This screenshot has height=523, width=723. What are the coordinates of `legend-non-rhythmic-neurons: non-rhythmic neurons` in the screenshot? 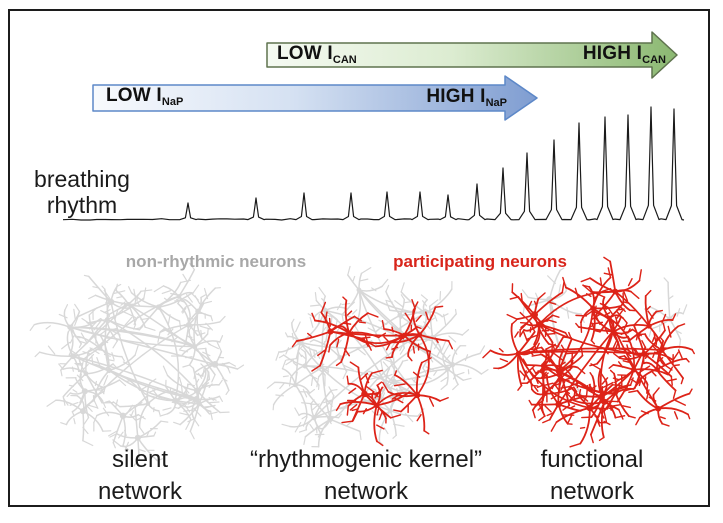 It's located at (216, 261).